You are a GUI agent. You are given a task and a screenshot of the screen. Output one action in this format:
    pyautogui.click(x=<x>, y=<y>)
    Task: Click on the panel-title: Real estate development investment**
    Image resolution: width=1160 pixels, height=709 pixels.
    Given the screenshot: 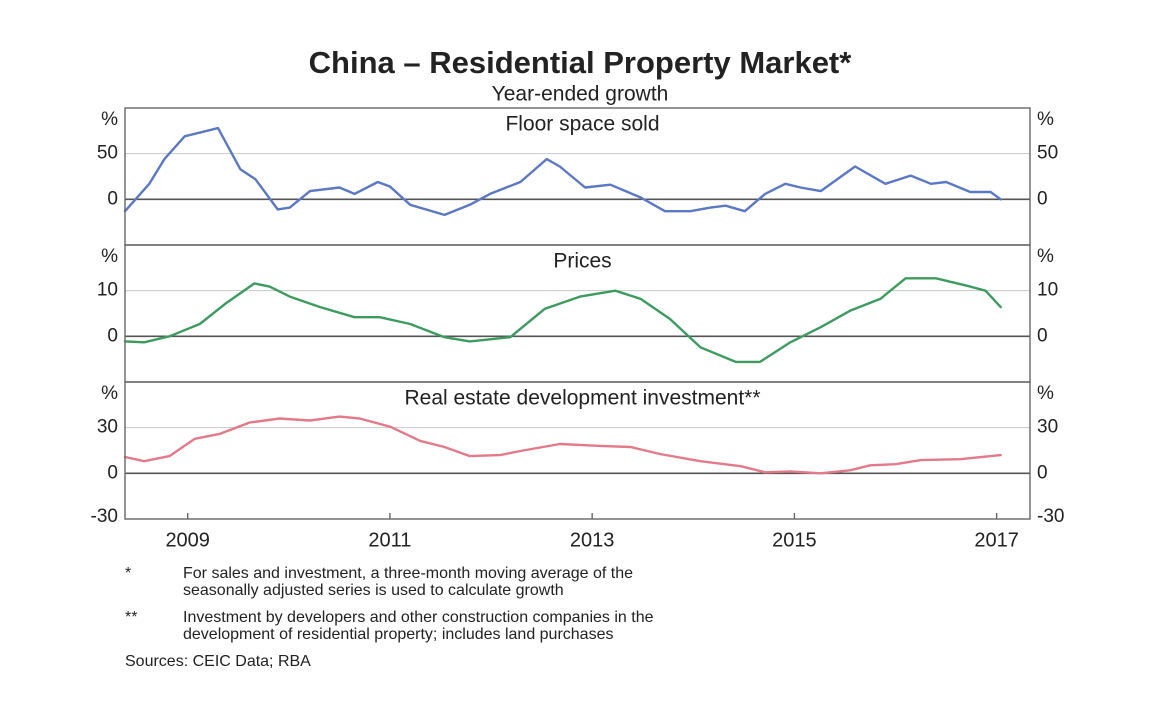 What is the action you would take?
    pyautogui.click(x=582, y=398)
    